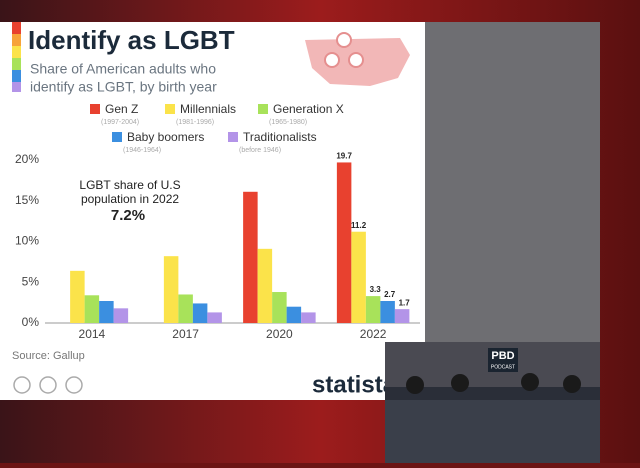 This screenshot has height=468, width=640. What do you see at coordinates (165, 137) in the screenshot?
I see `legend-label: Baby boomers` at bounding box center [165, 137].